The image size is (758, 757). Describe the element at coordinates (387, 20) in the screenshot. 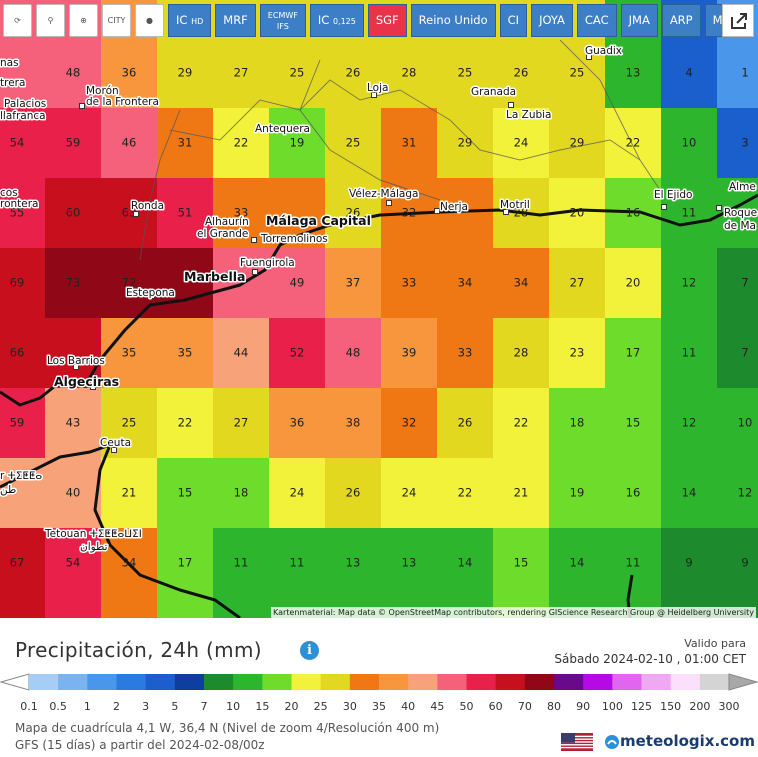

I see `model-button: SGF` at that location.